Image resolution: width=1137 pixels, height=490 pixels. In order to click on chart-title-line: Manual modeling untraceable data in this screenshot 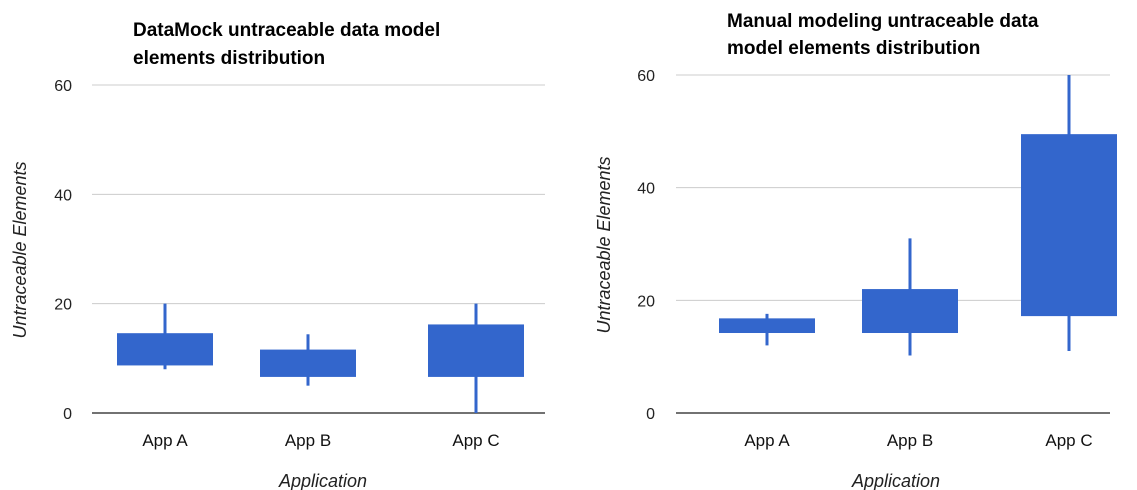, I will do `click(883, 21)`.